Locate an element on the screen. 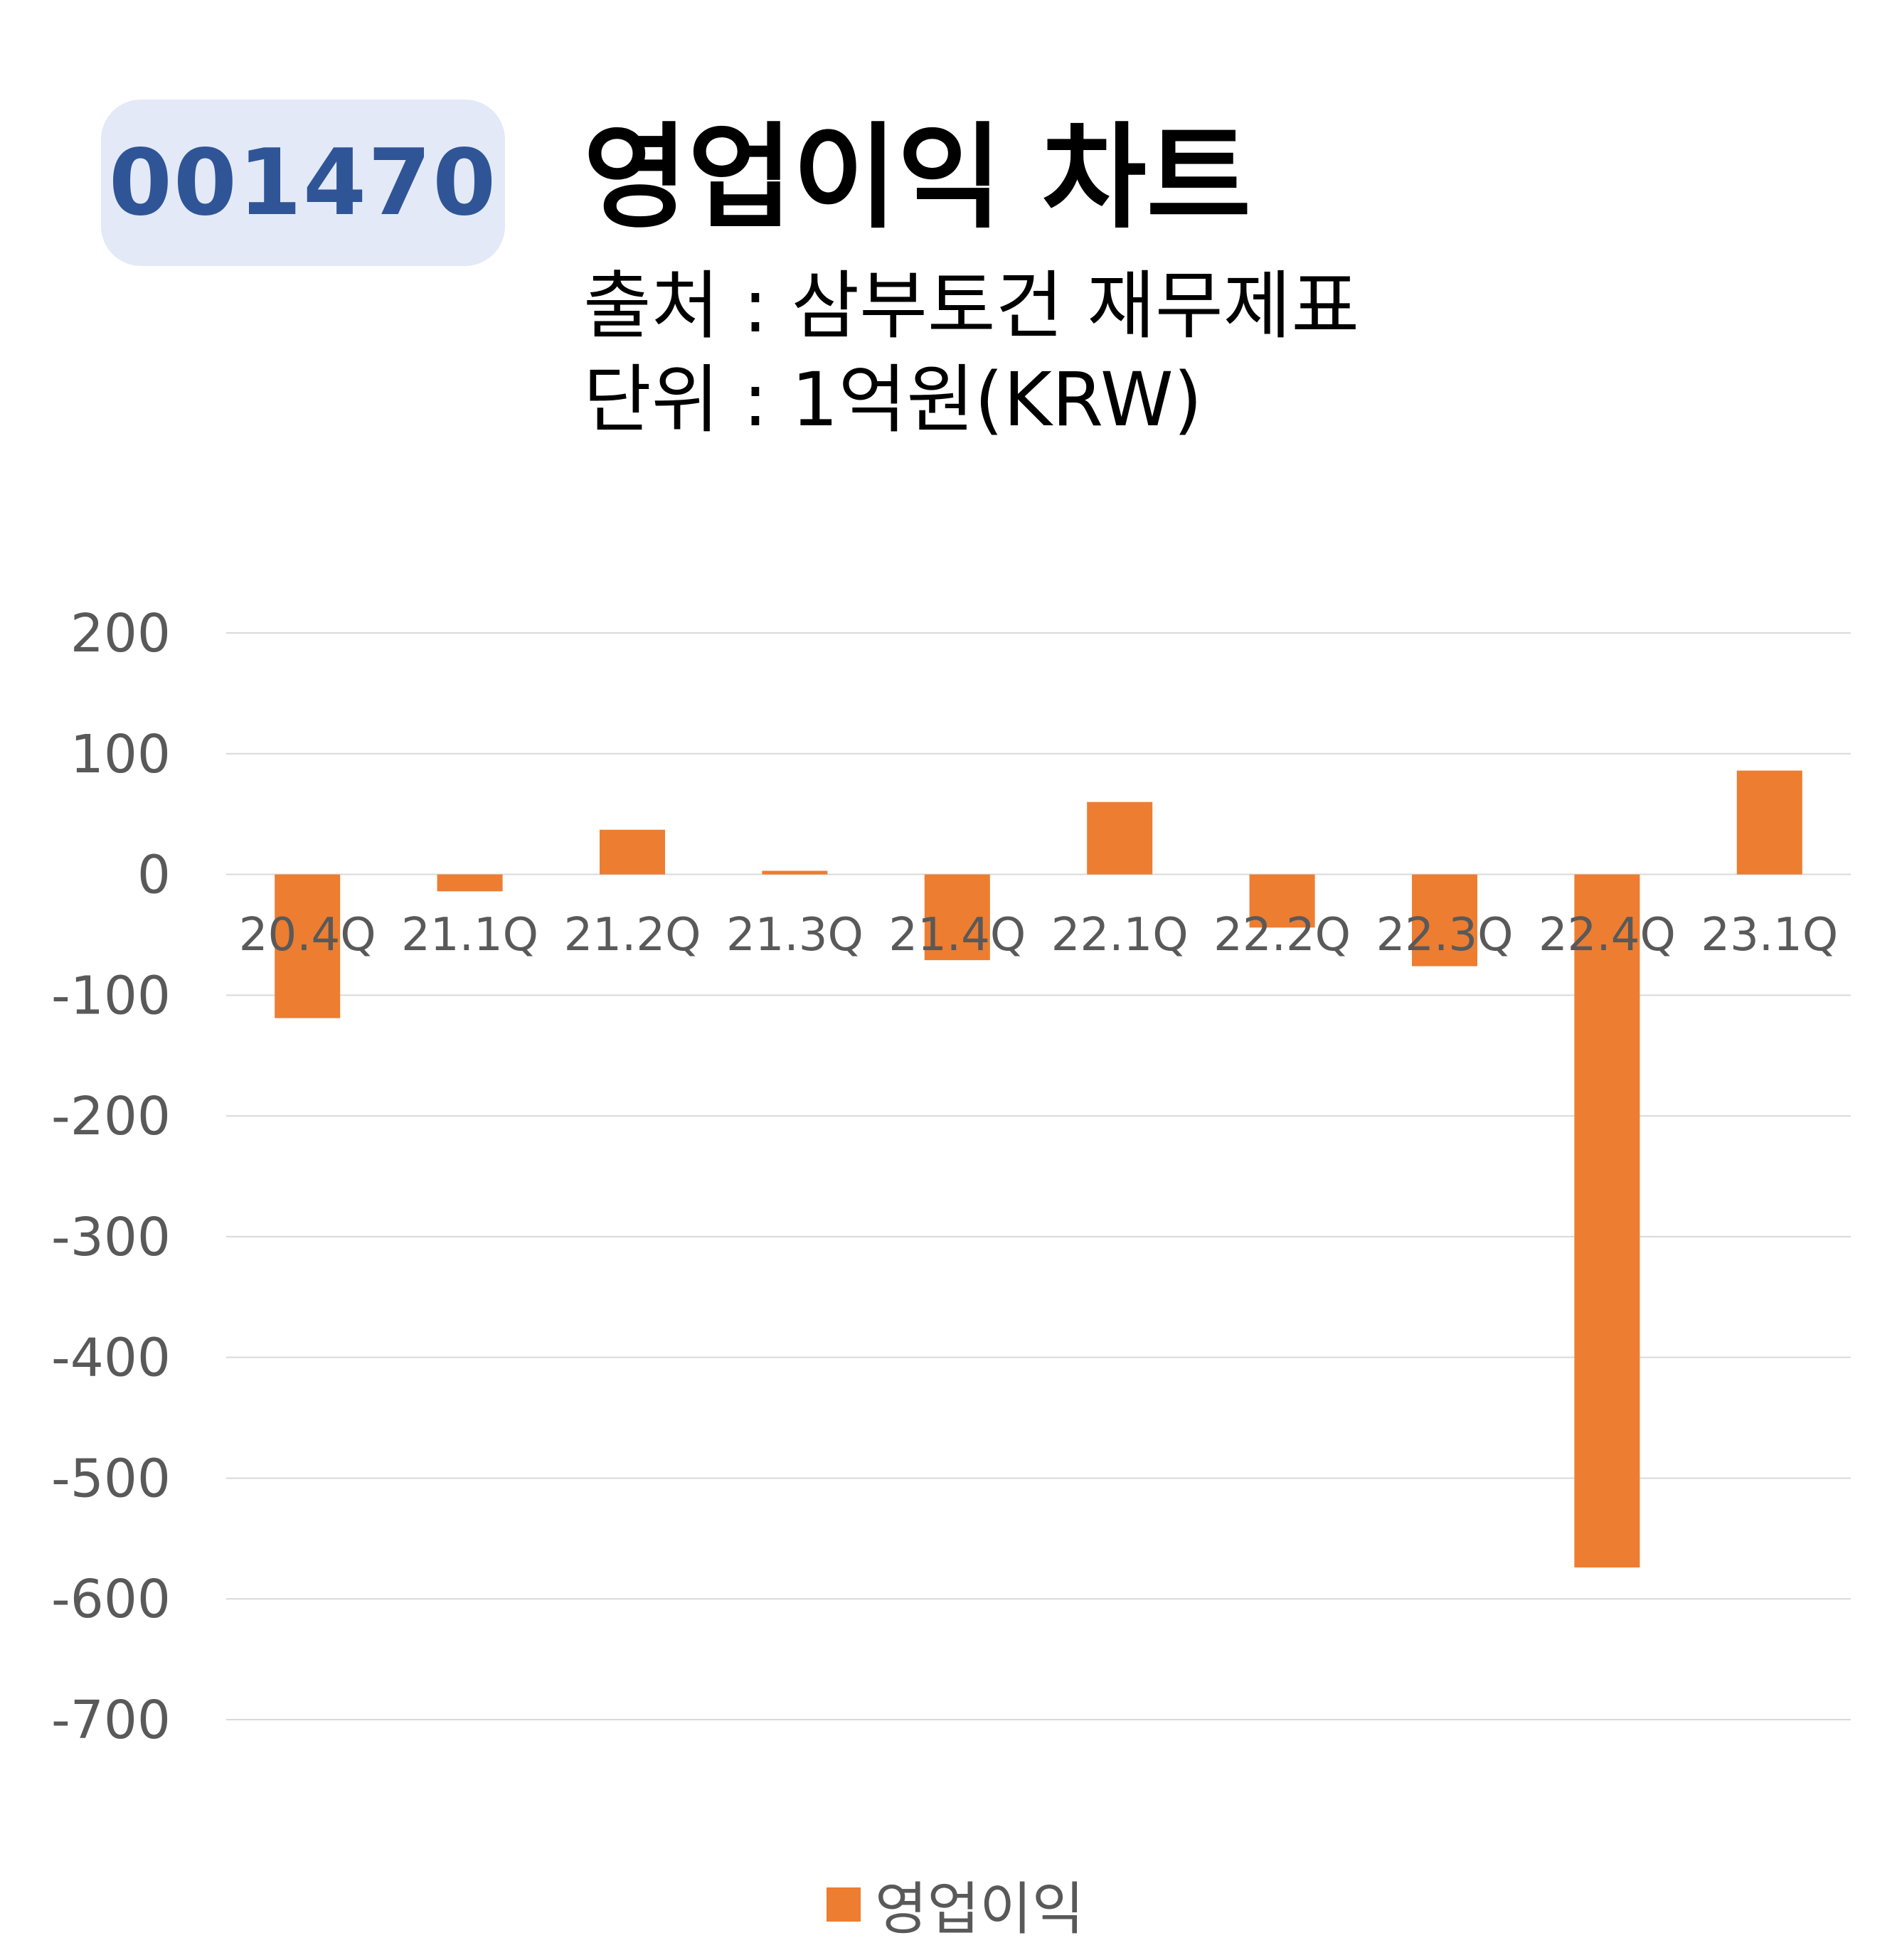 The image size is (1897, 1960). x-category-label: 20.4Q is located at coordinates (308, 935).